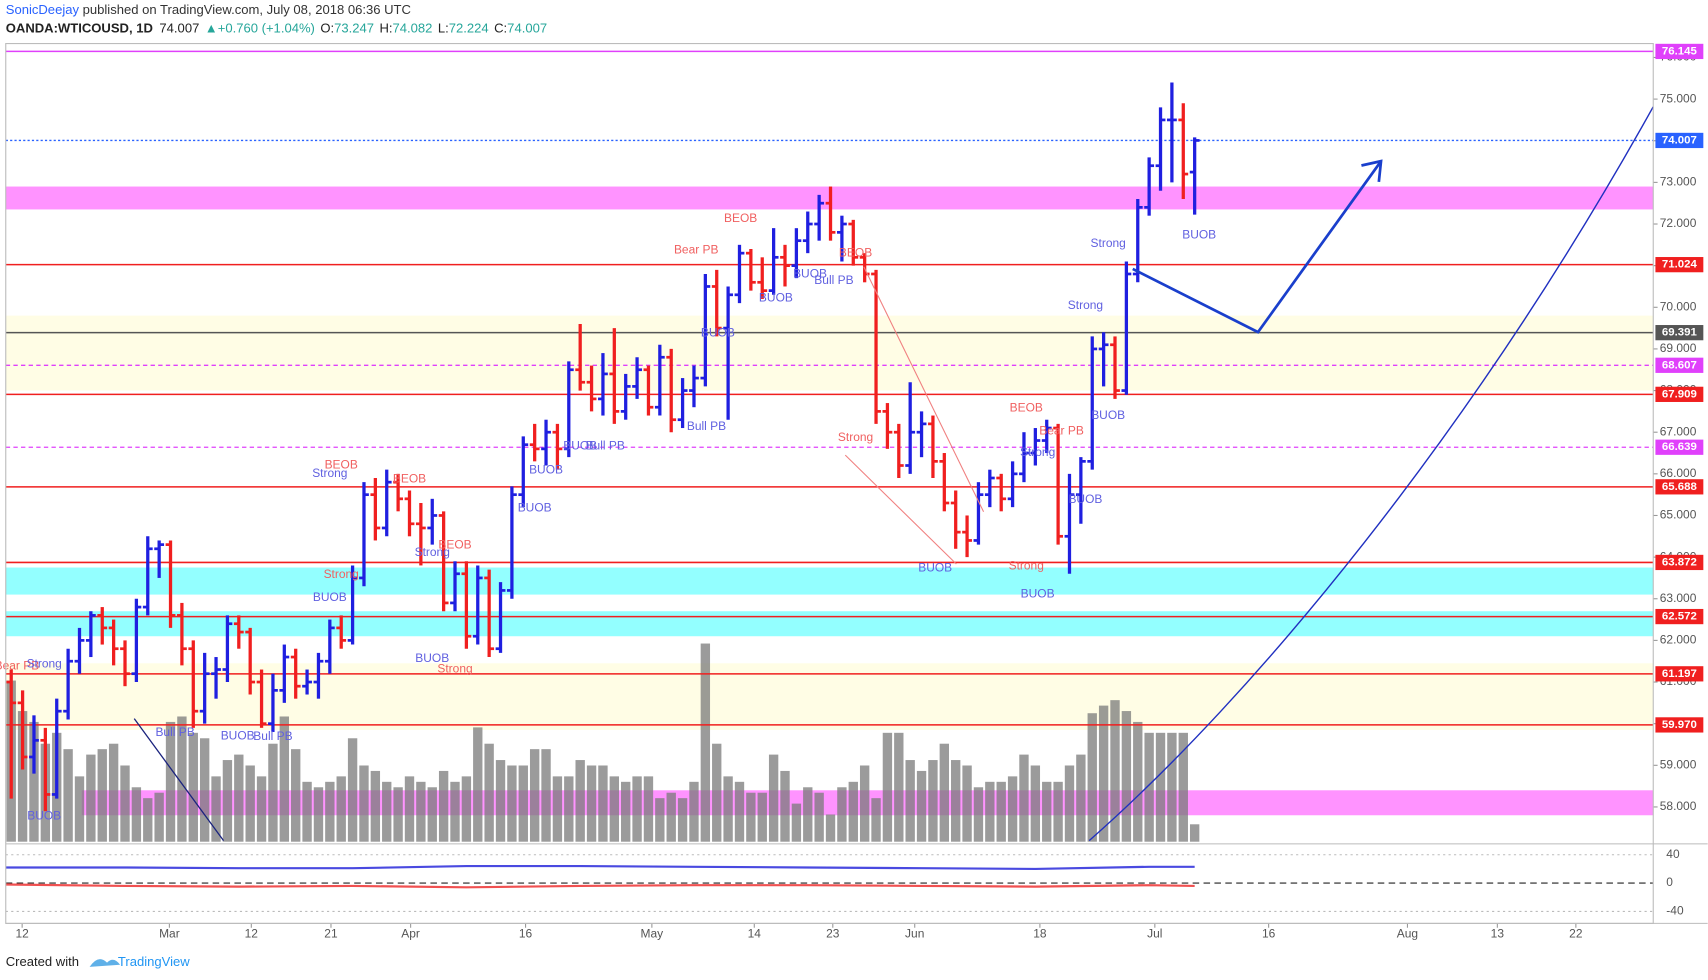 The image size is (1708, 980). What do you see at coordinates (42, 961) in the screenshot?
I see `created-with: Created with` at bounding box center [42, 961].